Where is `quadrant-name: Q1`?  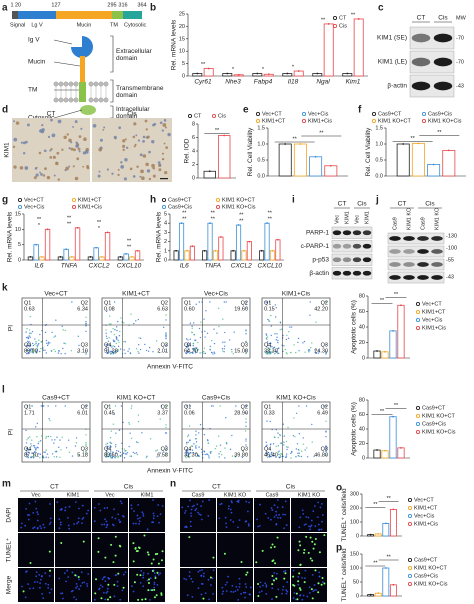
quadrant-name: Q1 is located at coordinates (27, 303).